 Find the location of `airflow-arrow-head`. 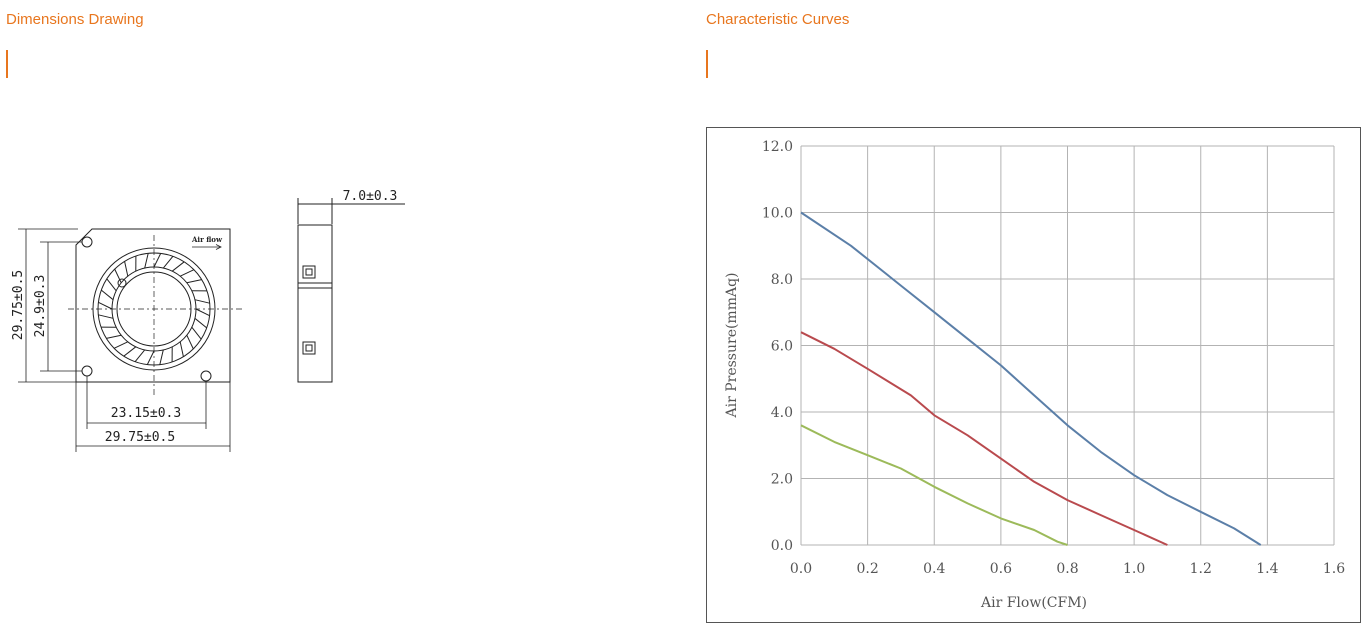

airflow-arrow-head is located at coordinates (218, 247).